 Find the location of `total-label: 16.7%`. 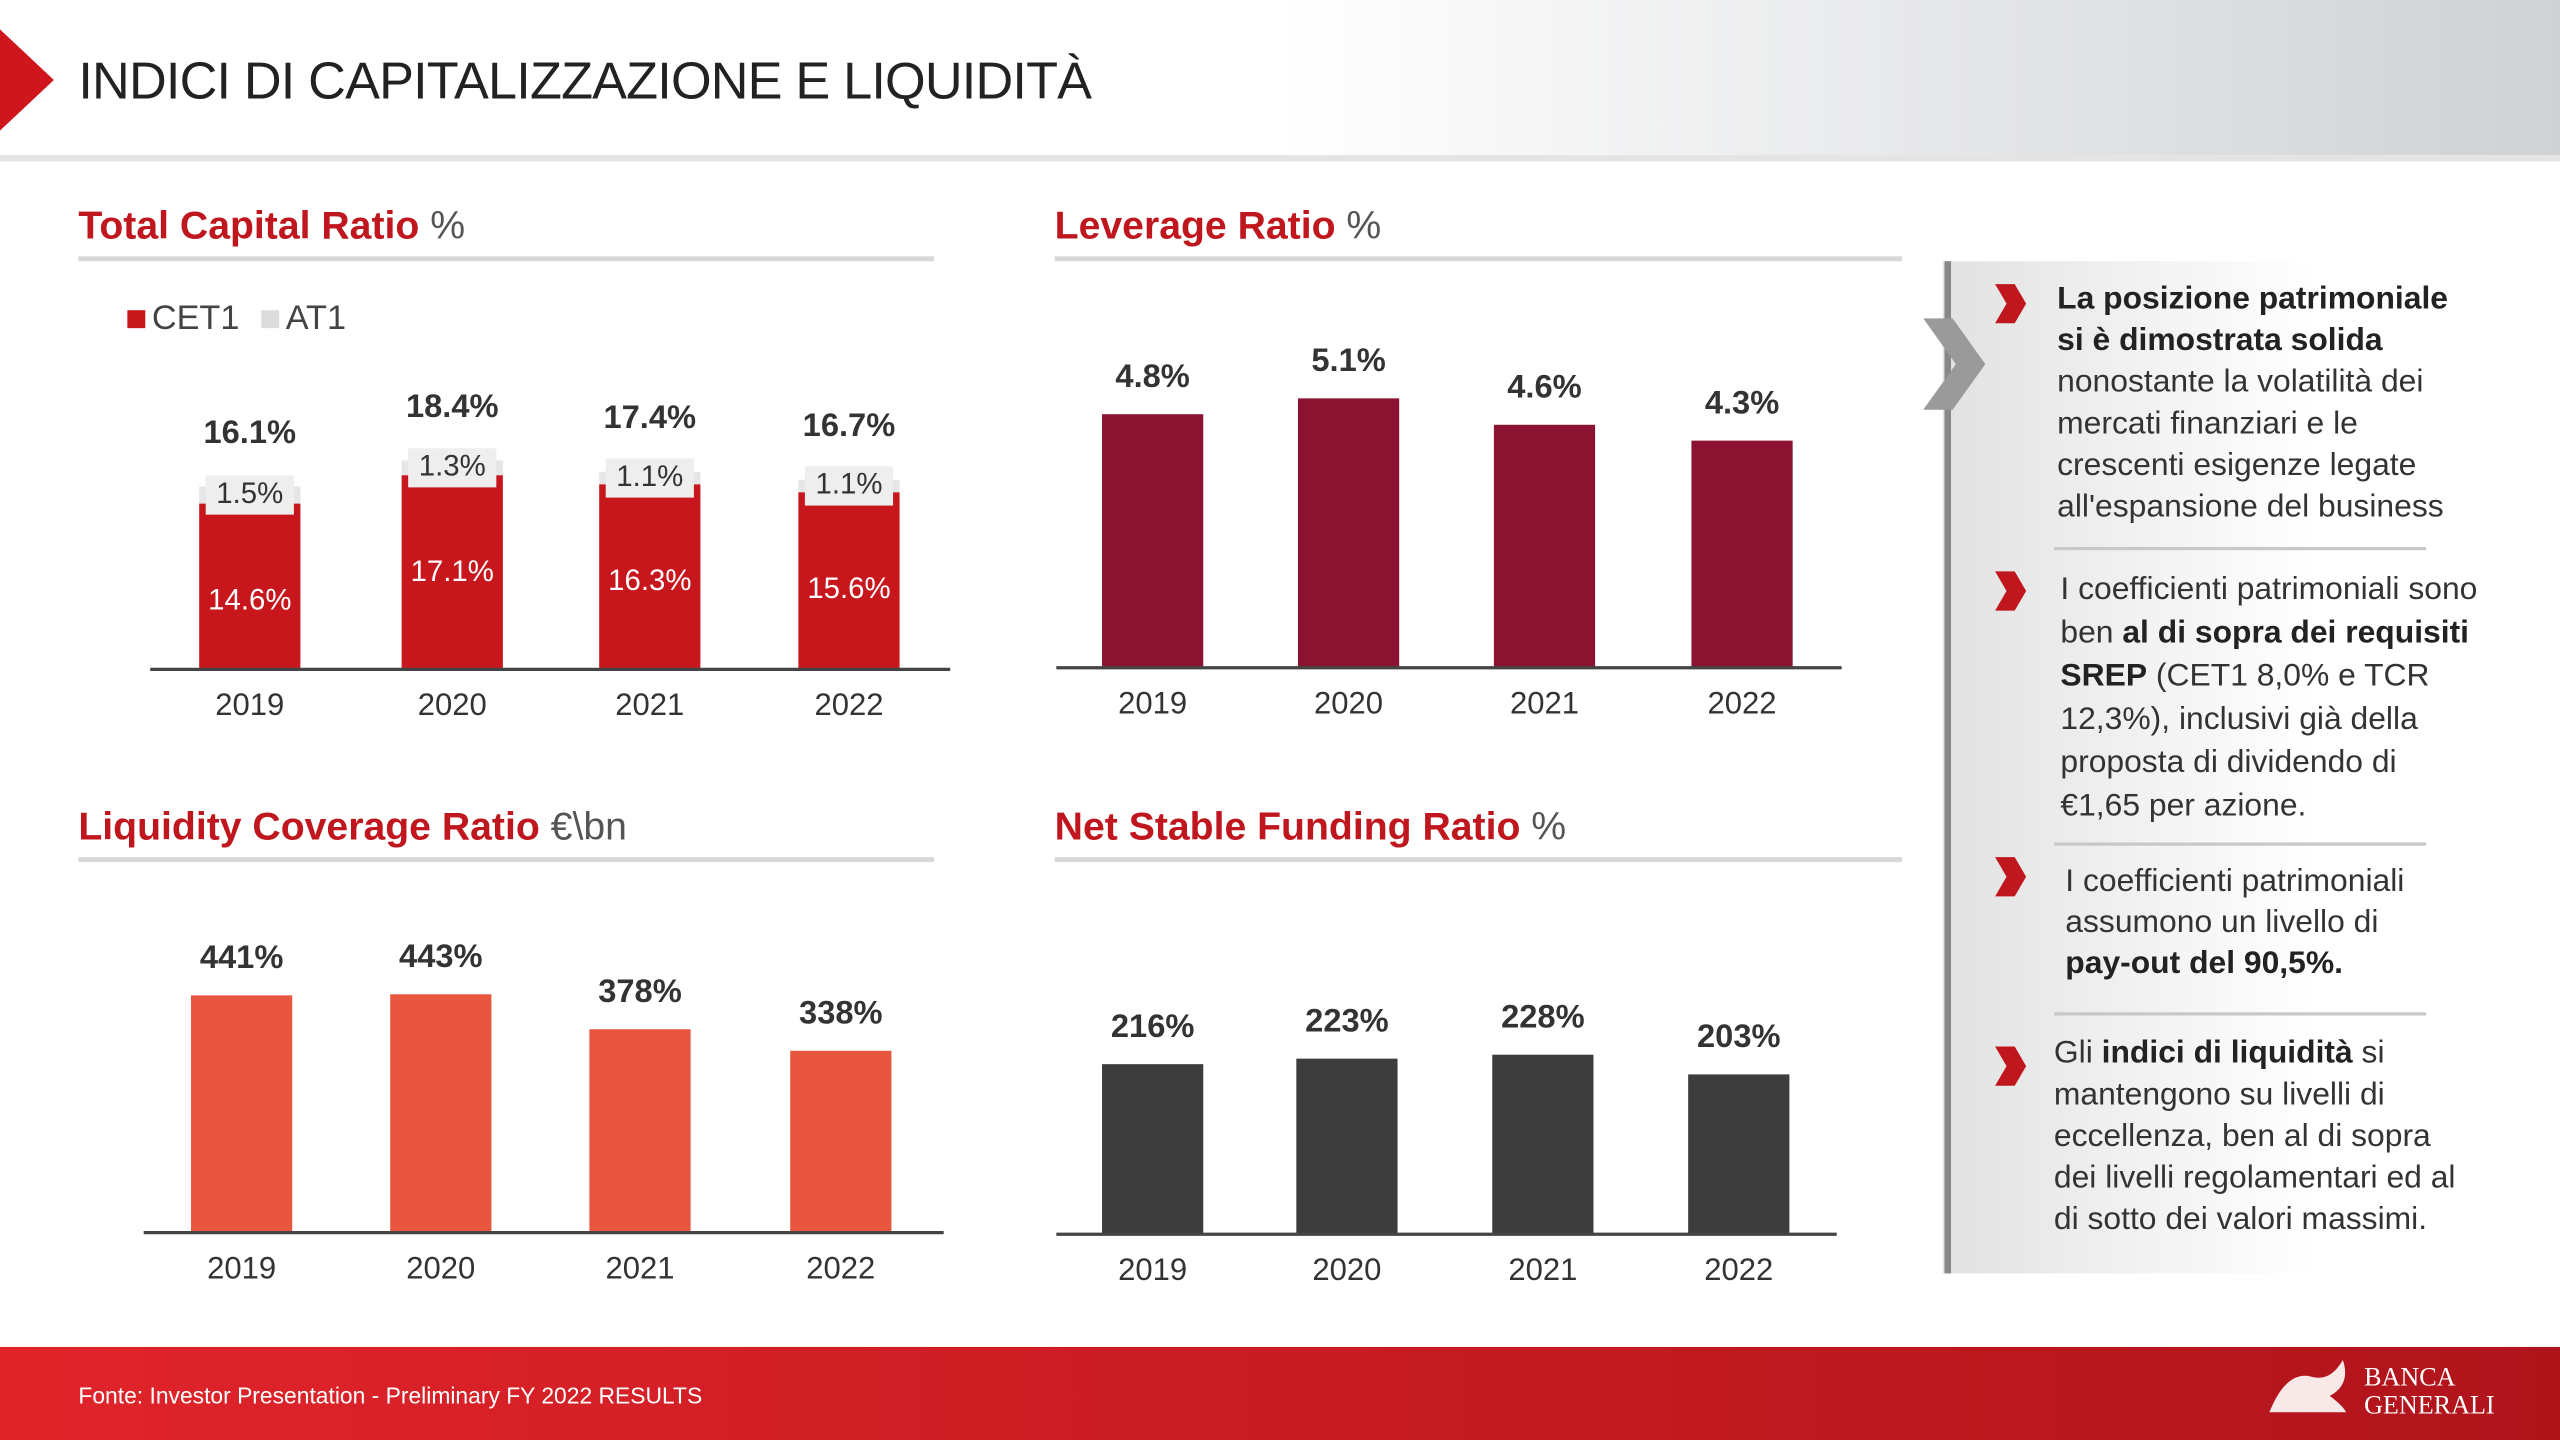

total-label: 16.7% is located at coordinates (849, 424).